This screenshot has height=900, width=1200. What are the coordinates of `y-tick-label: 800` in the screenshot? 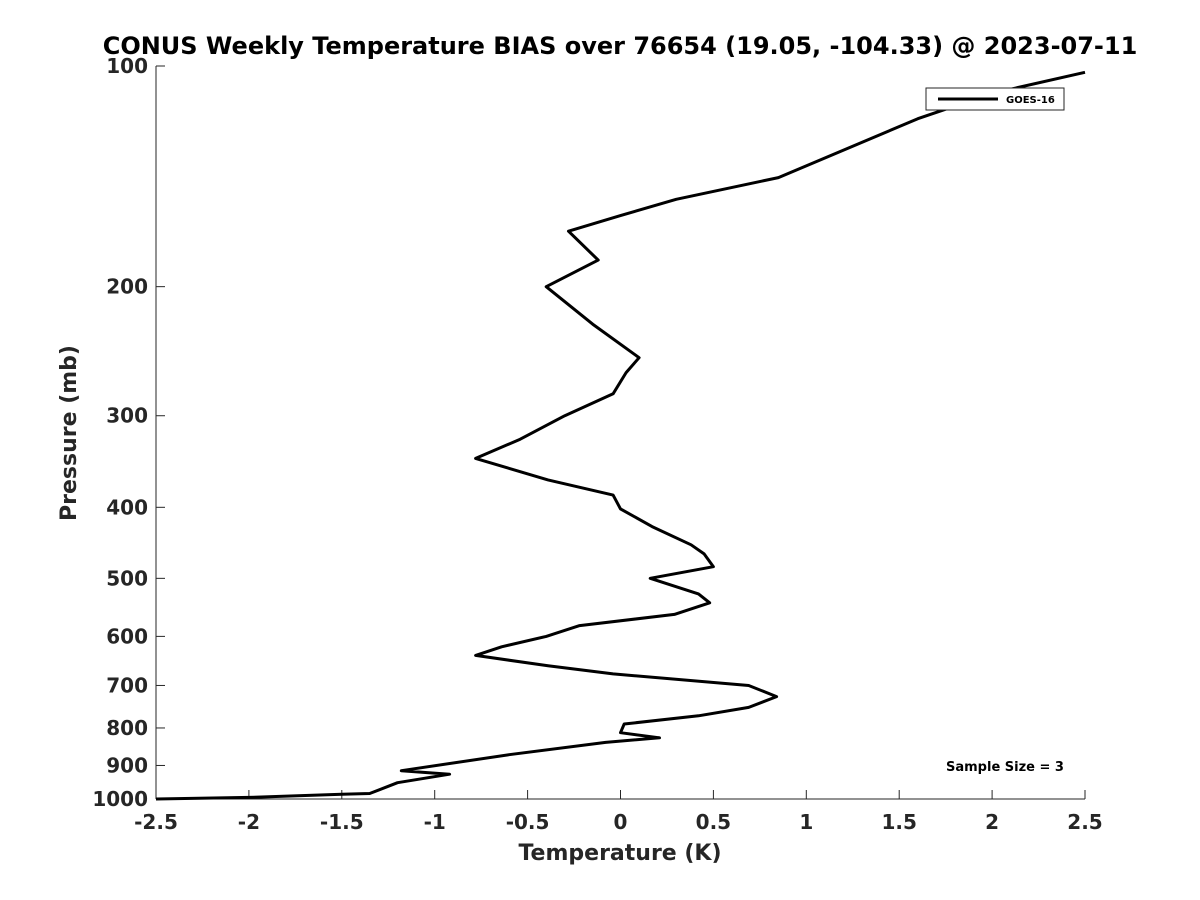 It's located at (127, 728).